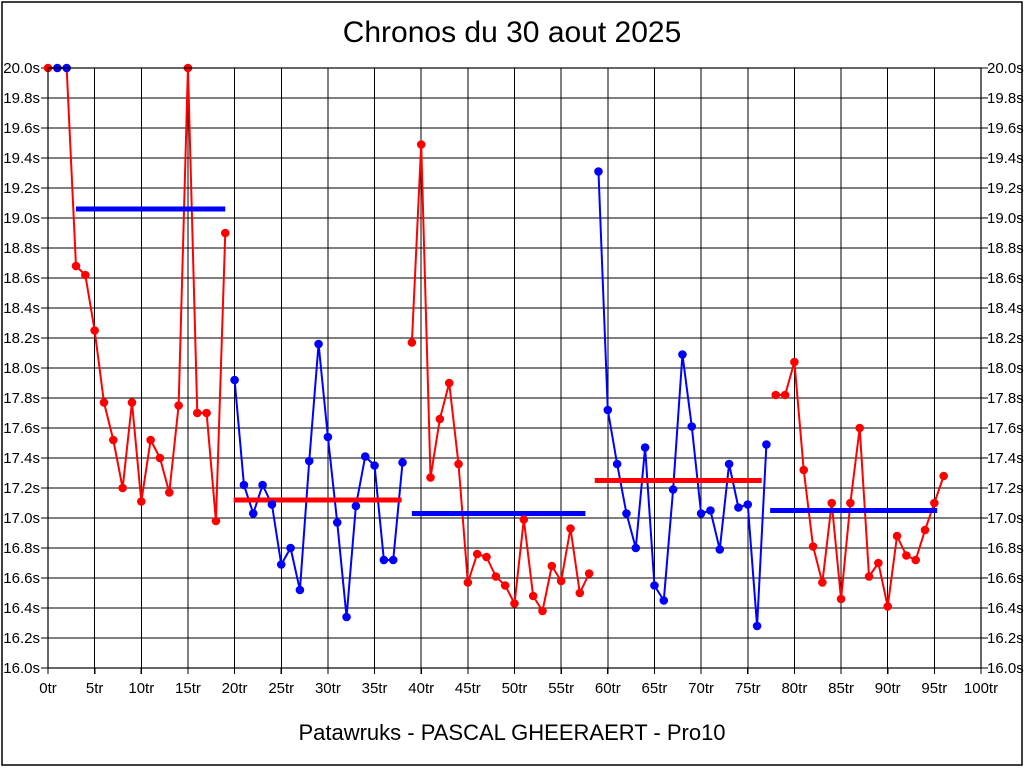 Image resolution: width=1024 pixels, height=768 pixels. What do you see at coordinates (888, 688) in the screenshot?
I see `x-tick-label: 90tr` at bounding box center [888, 688].